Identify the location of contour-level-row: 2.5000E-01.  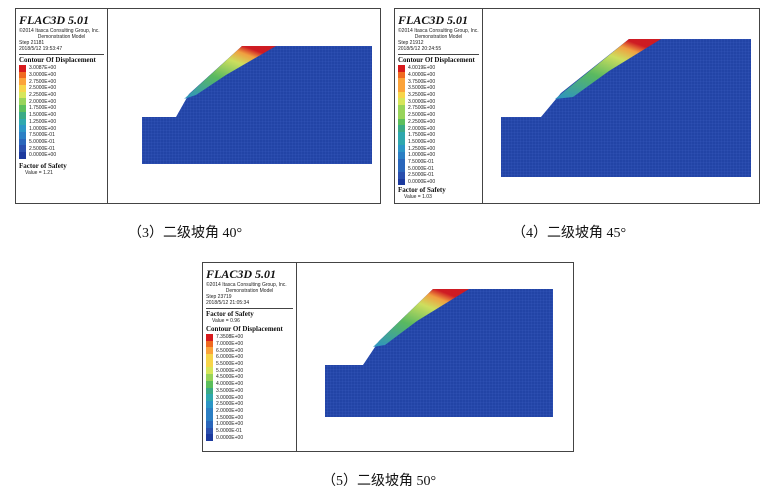
(61, 148).